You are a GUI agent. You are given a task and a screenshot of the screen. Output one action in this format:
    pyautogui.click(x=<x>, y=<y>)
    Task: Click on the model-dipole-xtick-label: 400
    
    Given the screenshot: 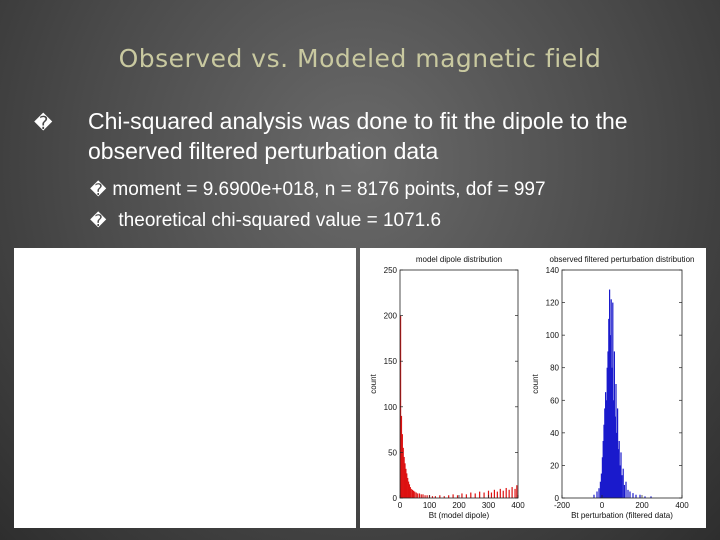 What is the action you would take?
    pyautogui.click(x=518, y=505)
    